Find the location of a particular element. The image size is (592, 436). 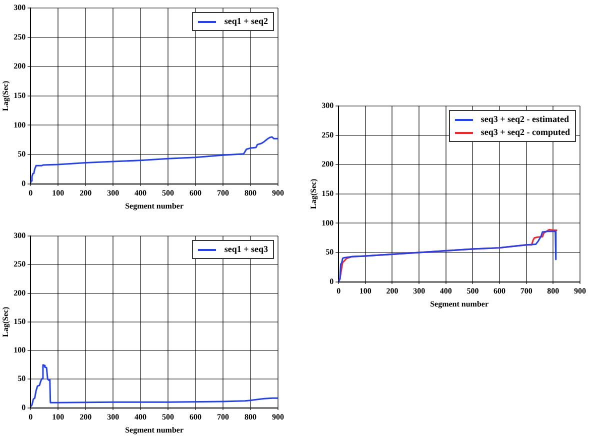

legend-label: seq1 + seq3 is located at coordinates (246, 249).